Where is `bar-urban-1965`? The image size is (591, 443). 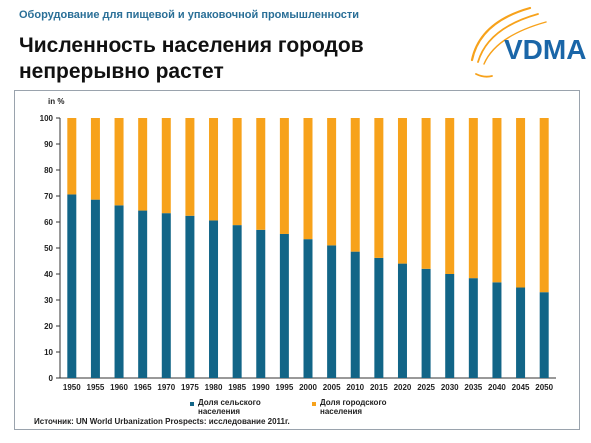 bar-urban-1965 is located at coordinates (143, 164).